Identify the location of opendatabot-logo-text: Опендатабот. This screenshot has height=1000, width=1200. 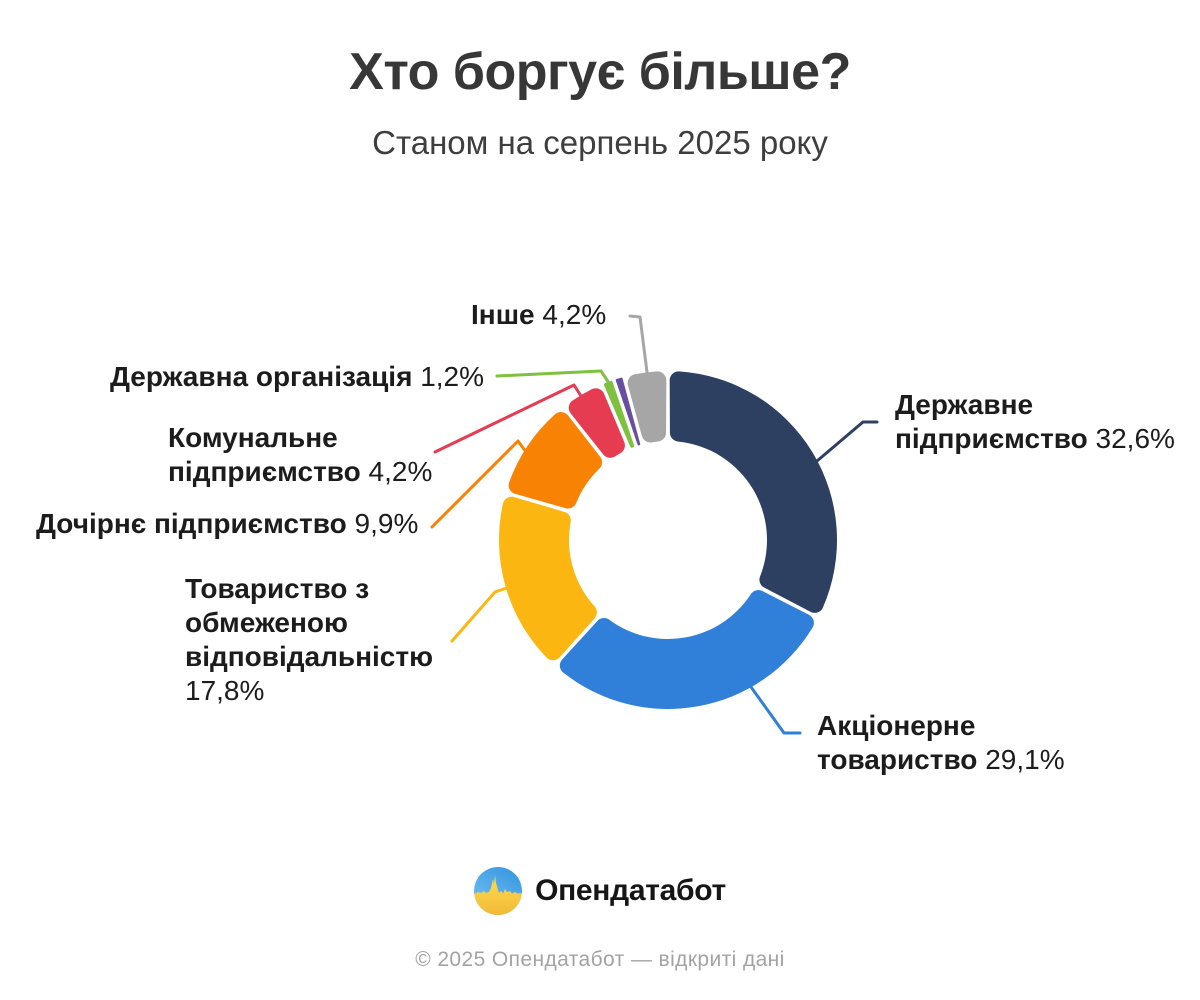
(630, 890).